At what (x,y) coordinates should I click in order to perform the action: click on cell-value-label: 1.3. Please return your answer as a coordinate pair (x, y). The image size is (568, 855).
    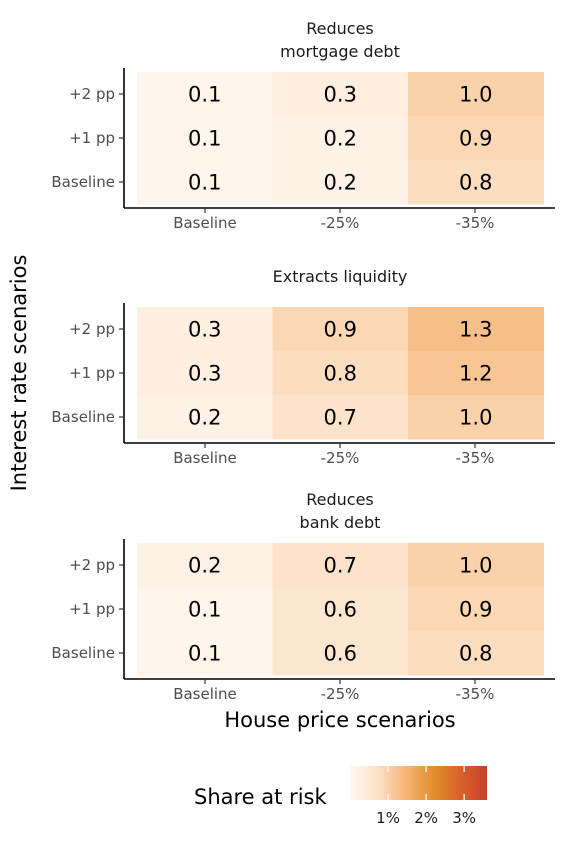
    Looking at the image, I should click on (475, 330).